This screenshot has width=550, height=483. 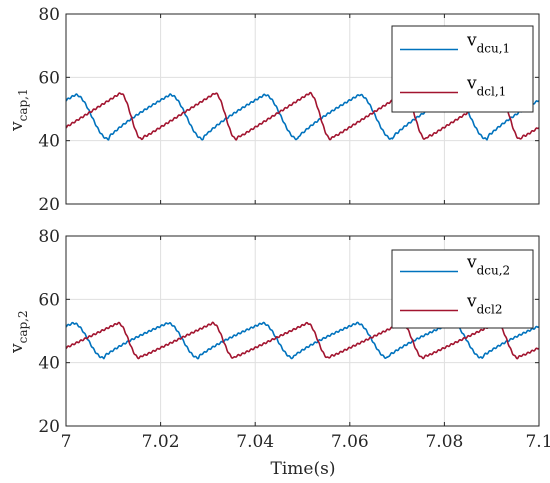 What do you see at coordinates (161, 442) in the screenshot?
I see `x-tick-label: 7.02` at bounding box center [161, 442].